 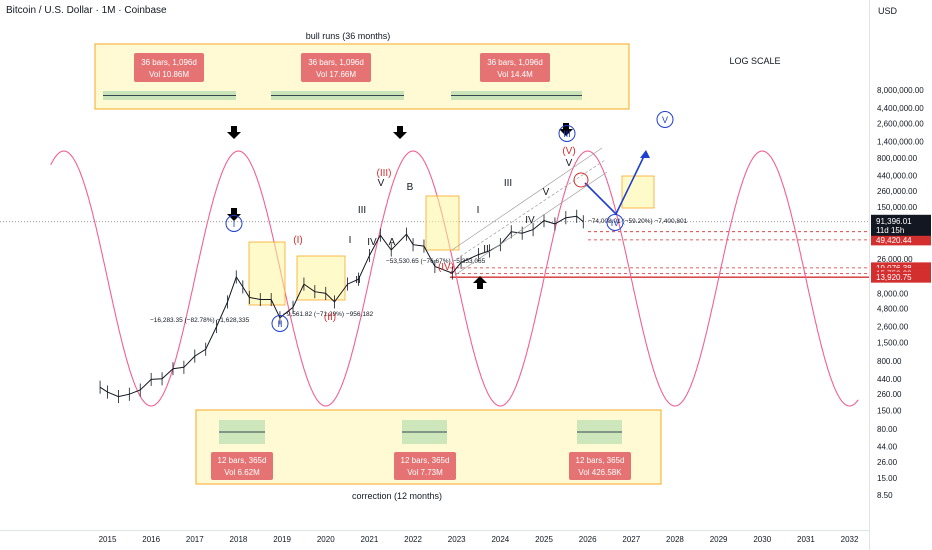 What do you see at coordinates (336, 74) in the screenshot?
I see `bull-stat-vol: Vol 17.66M` at bounding box center [336, 74].